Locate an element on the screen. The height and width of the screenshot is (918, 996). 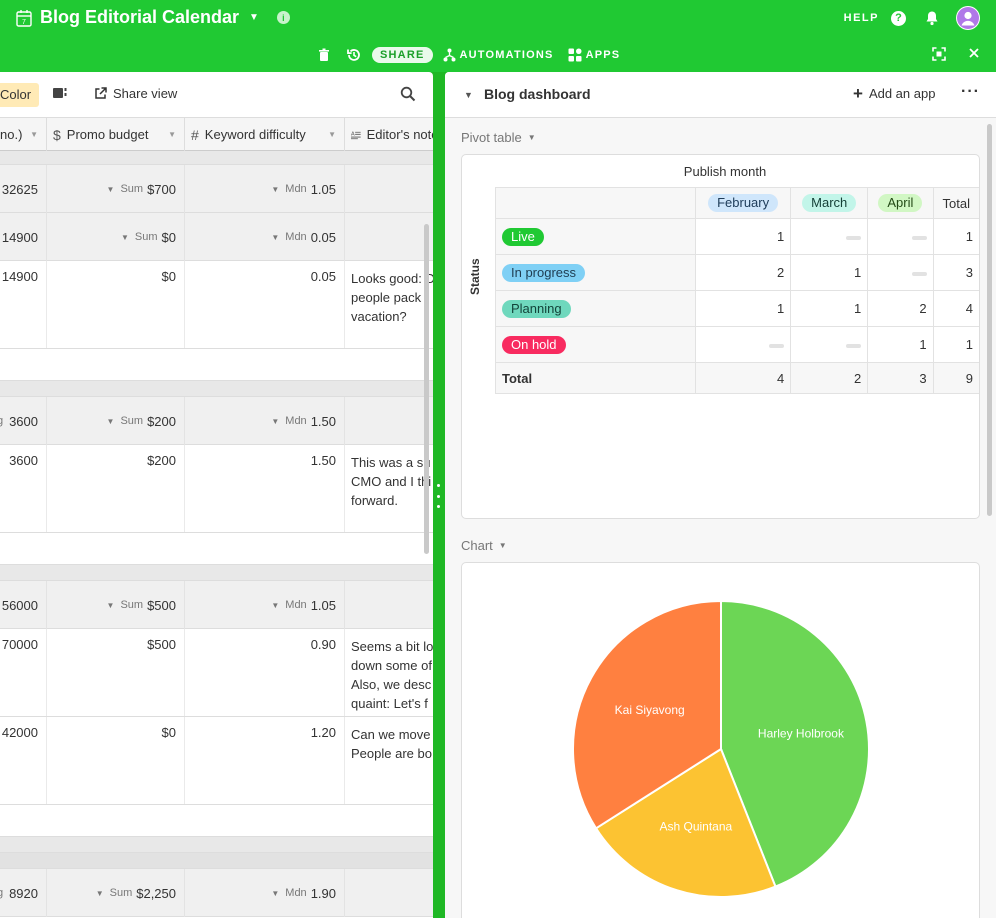
cell: 1.50 is located at coordinates (265, 488).